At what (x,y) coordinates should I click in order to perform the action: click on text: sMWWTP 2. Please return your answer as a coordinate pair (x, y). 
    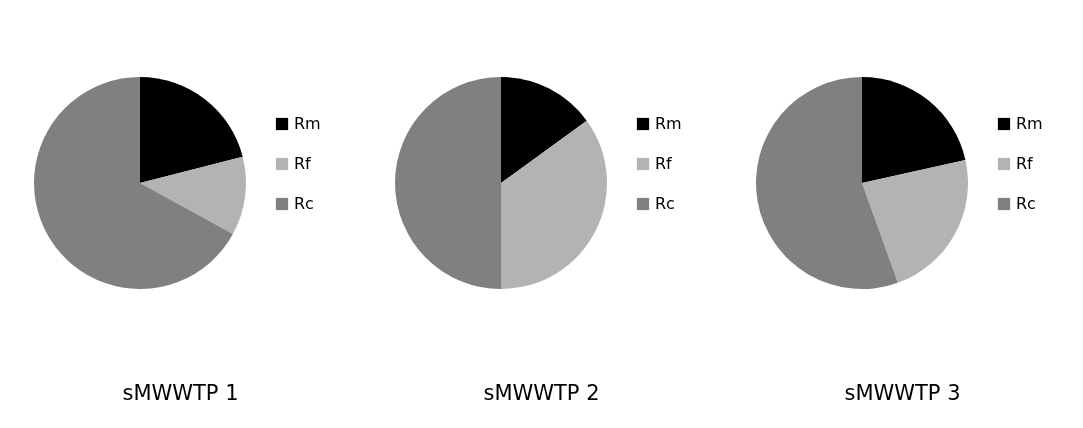
    Looking at the image, I should click on (541, 393).